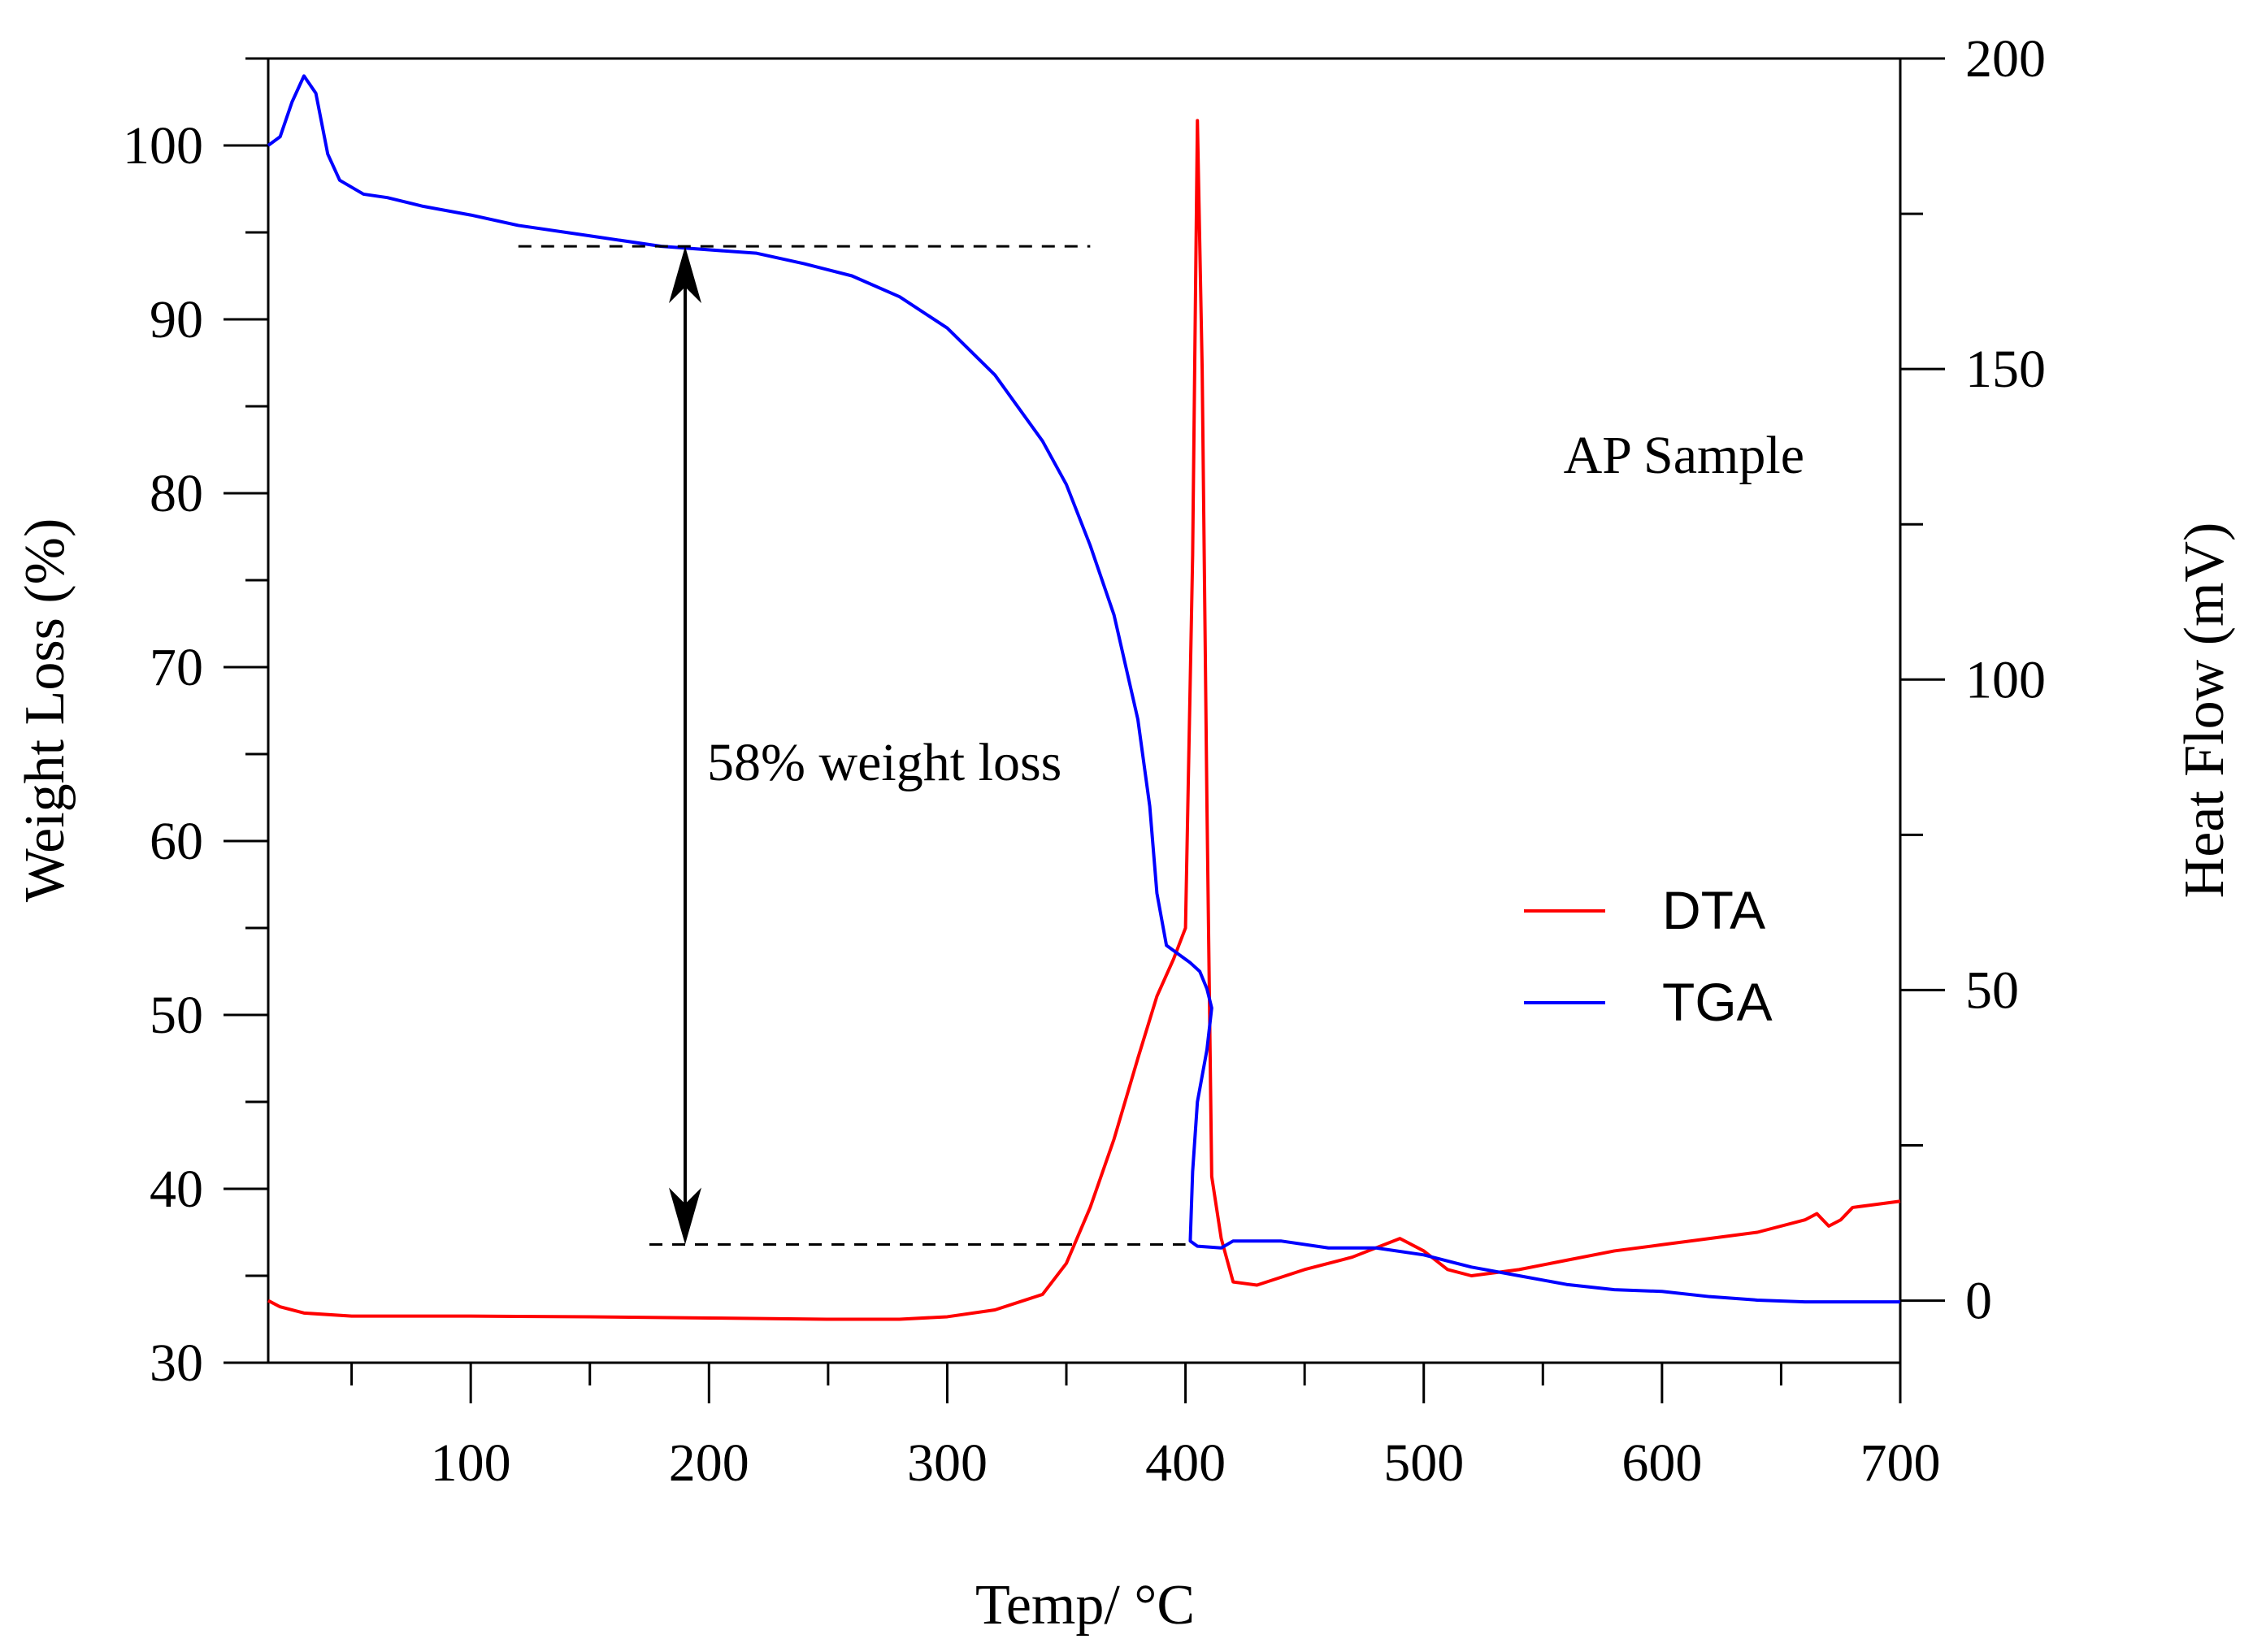 The height and width of the screenshot is (1652, 2253). I want to click on y-right-tick-label: 200, so click(2005, 59).